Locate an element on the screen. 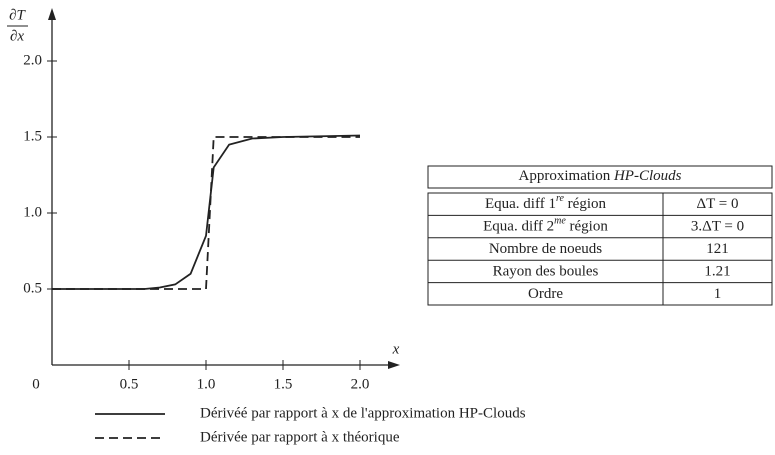 This screenshot has width=775, height=455. cell-text: Ordre is located at coordinates (545, 294).